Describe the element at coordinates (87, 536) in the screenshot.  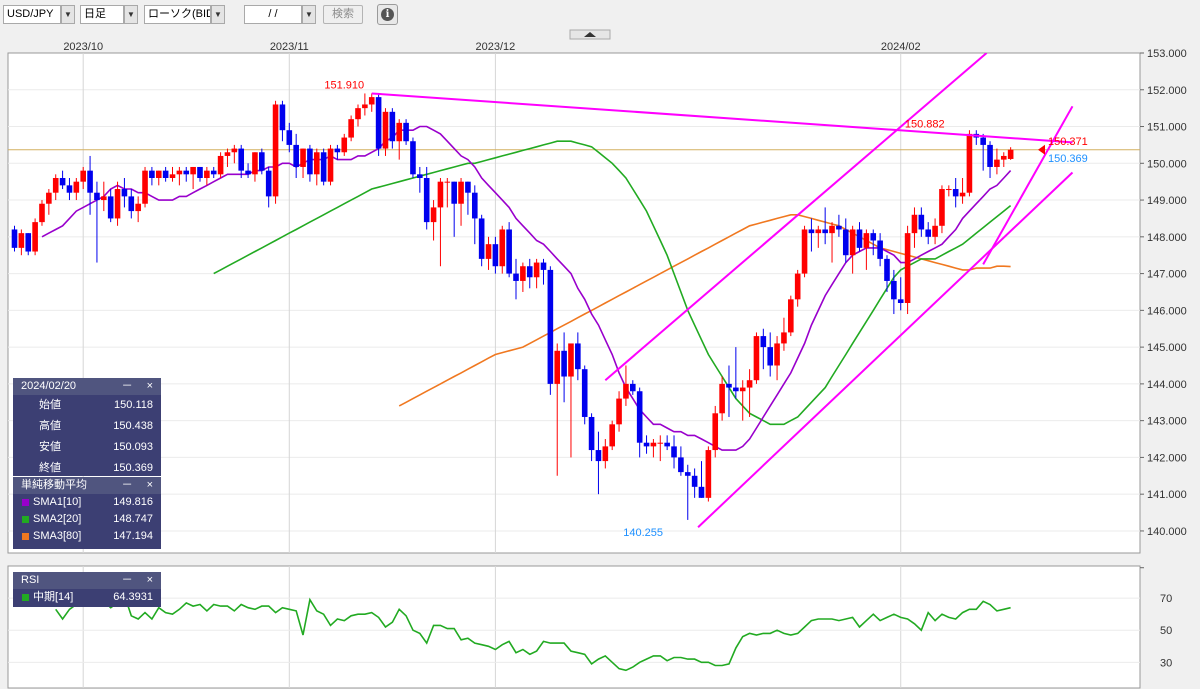
I see `sma-row-3: SMA3[80] 147.194` at that location.